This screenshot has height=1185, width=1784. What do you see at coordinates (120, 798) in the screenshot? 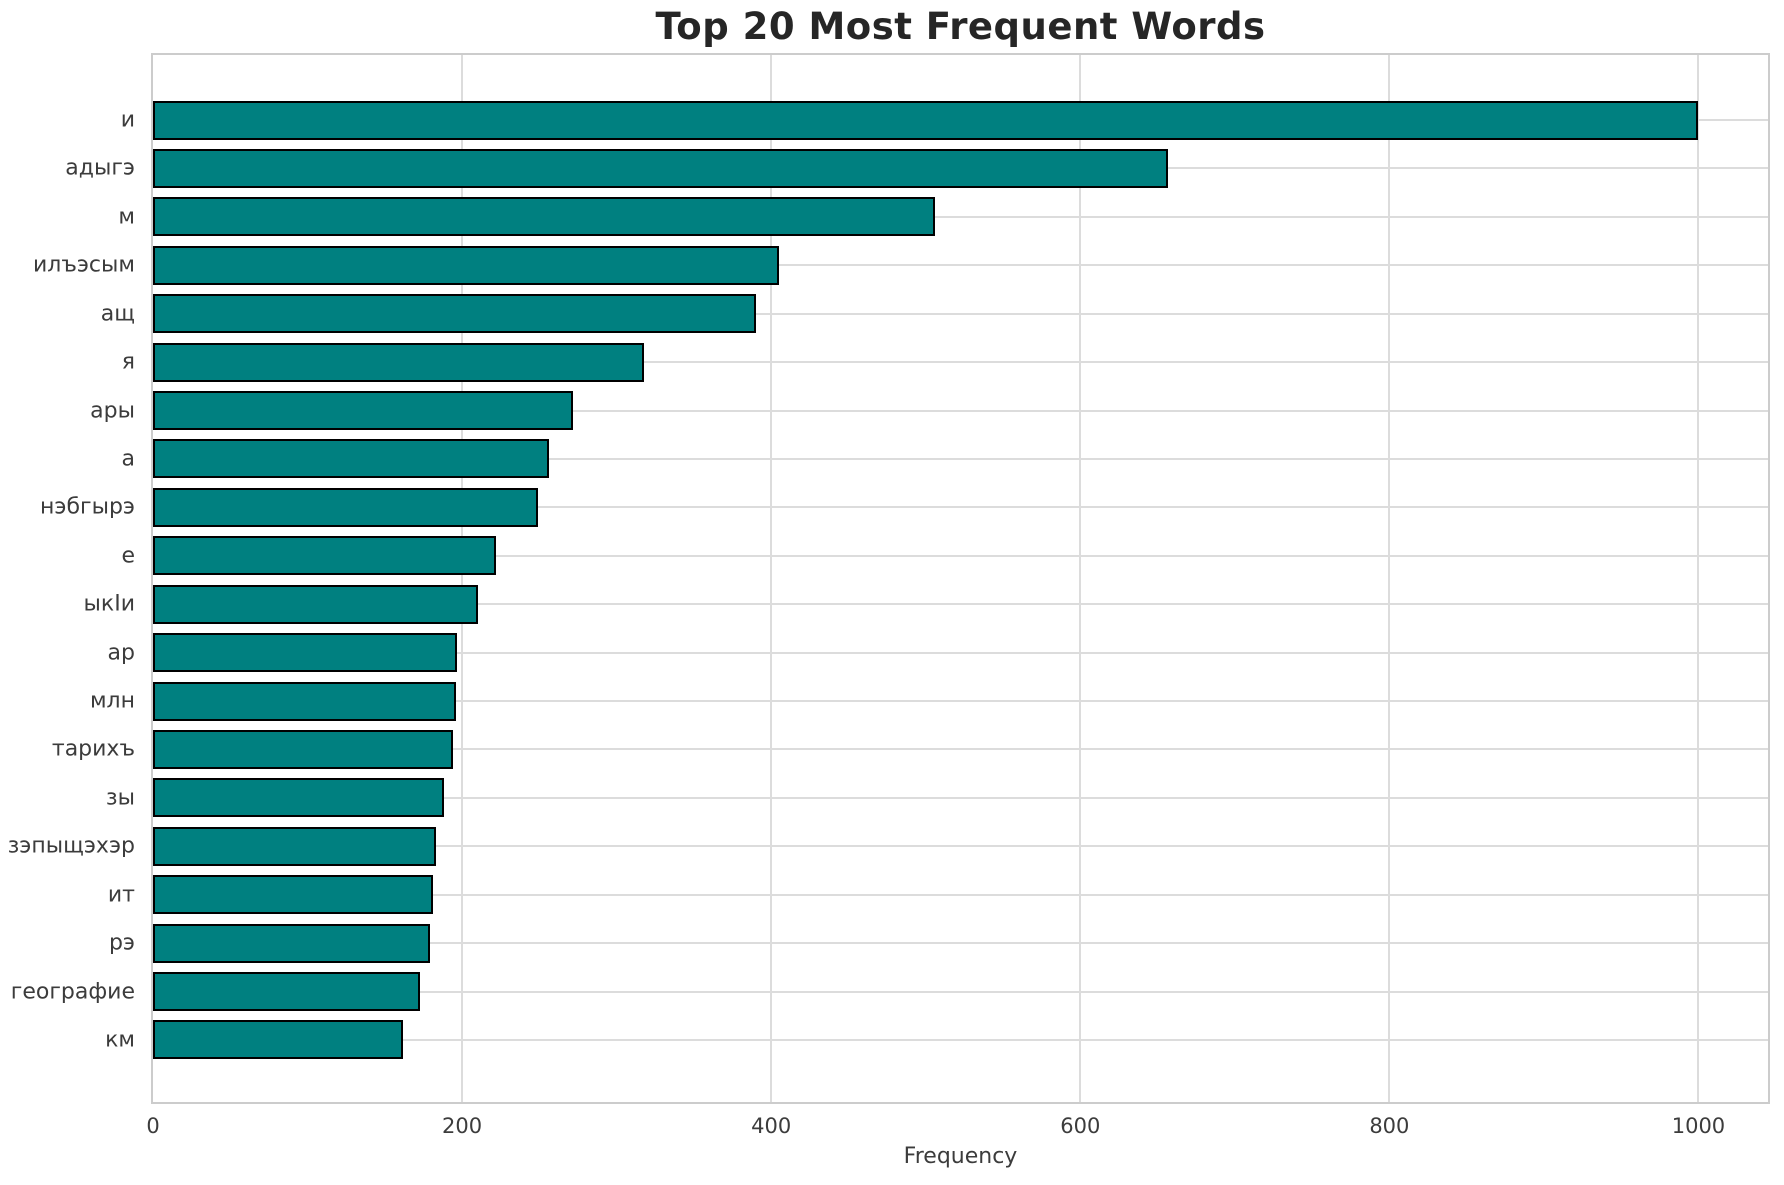
I see `y-tick-label: зы` at bounding box center [120, 798].